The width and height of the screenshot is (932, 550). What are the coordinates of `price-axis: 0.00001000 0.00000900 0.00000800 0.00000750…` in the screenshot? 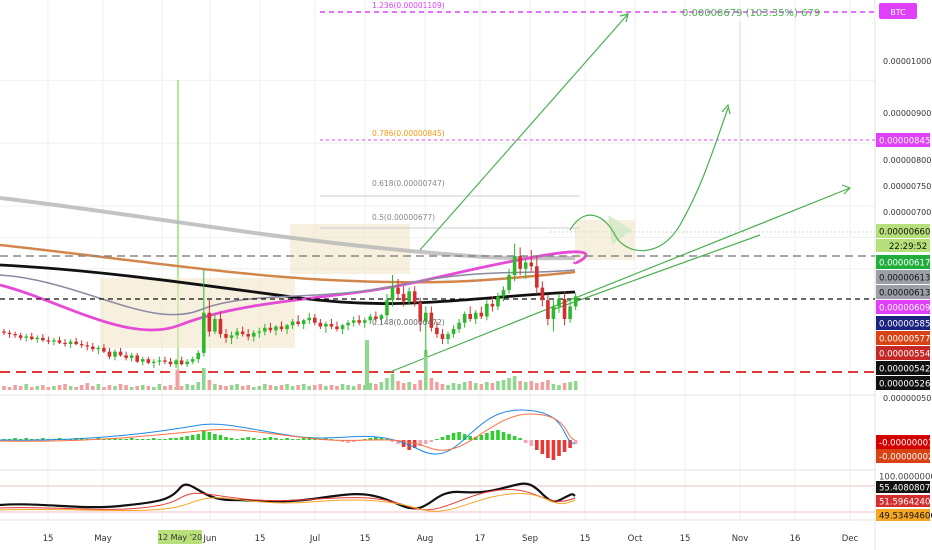 It's located at (904, 262).